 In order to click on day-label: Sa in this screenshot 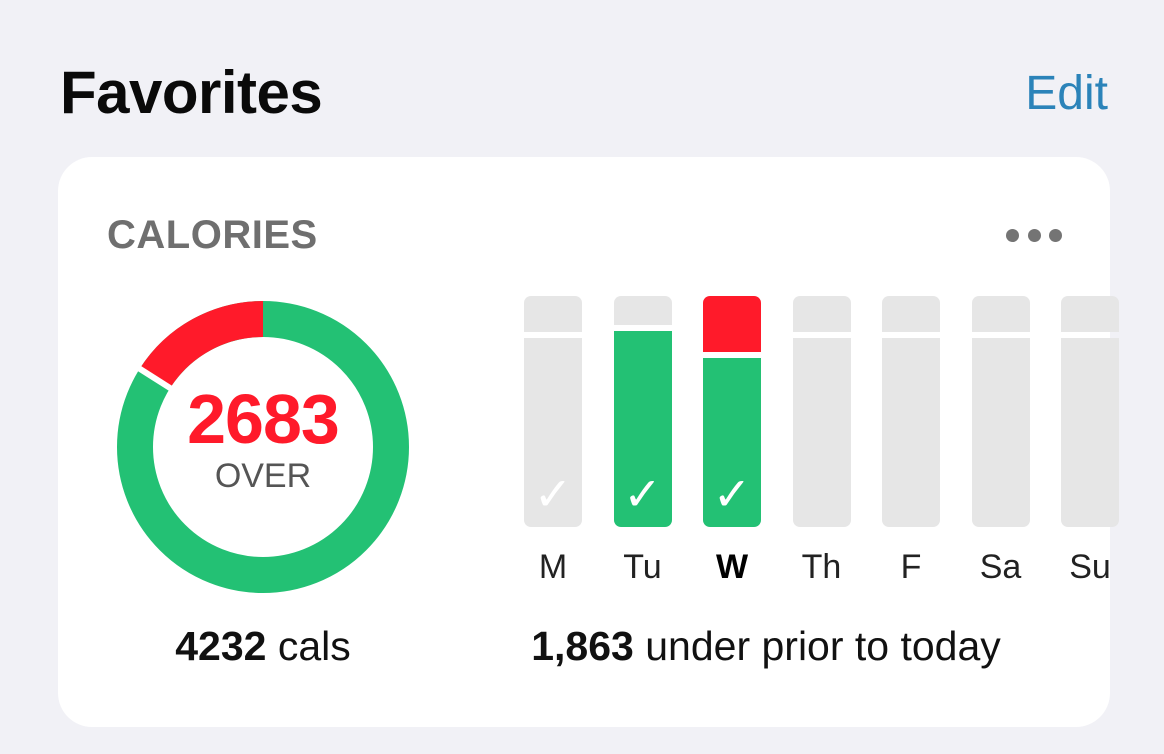, I will do `click(1000, 567)`.